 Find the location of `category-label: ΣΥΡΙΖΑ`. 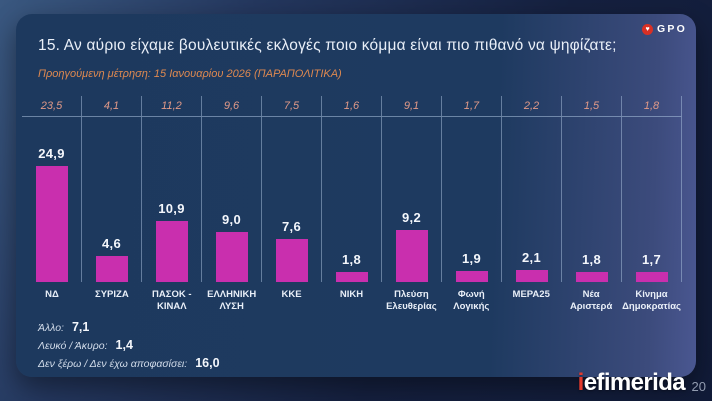

category-label: ΣΥΡΙΖΑ is located at coordinates (112, 294).